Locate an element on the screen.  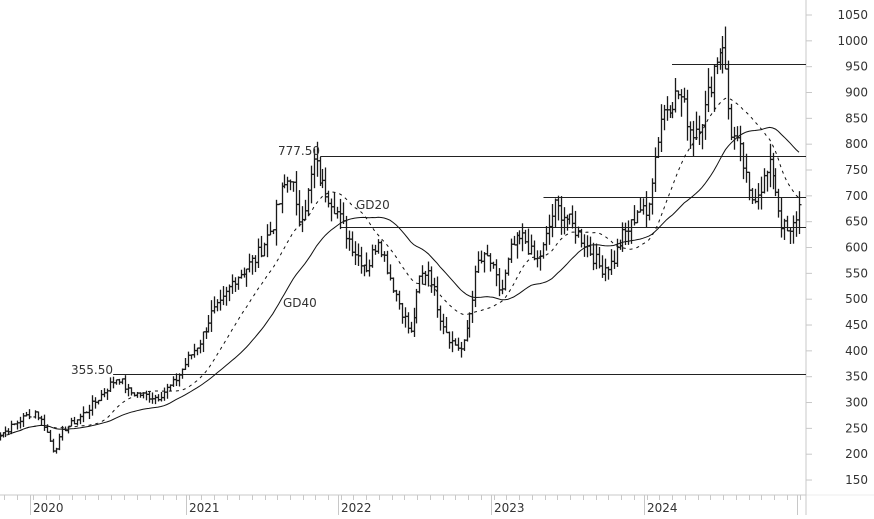
svg-text: 2021 is located at coordinates (204, 508).